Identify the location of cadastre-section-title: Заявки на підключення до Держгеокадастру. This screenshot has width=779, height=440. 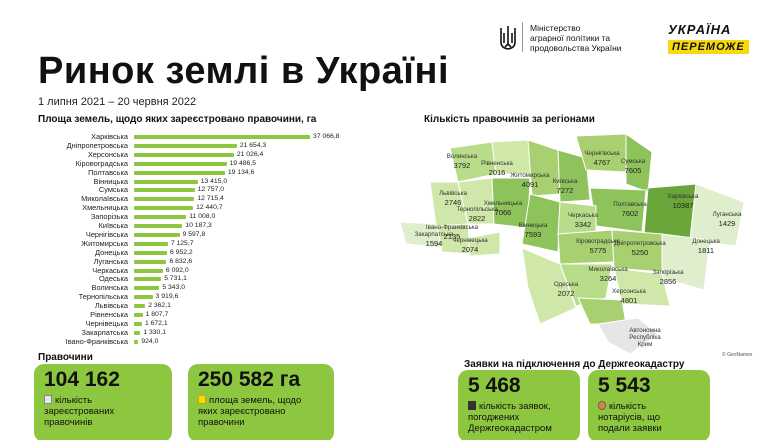
(574, 364).